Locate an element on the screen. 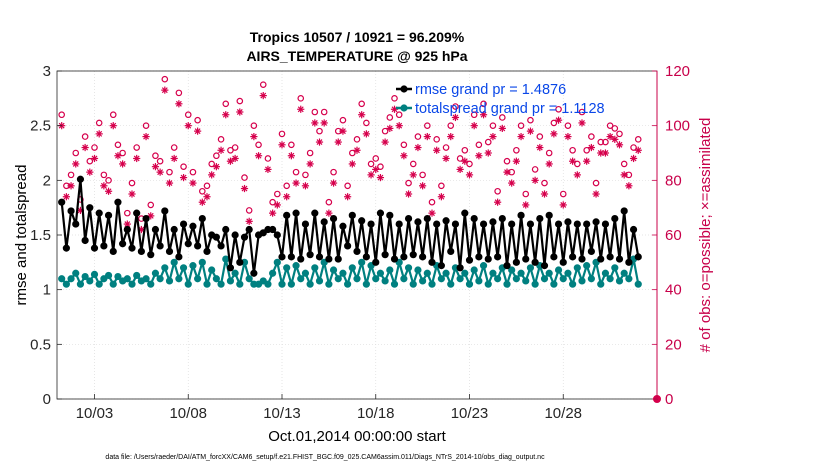 This screenshot has height=470, width=830. right-tick-label: 60 is located at coordinates (673, 235).